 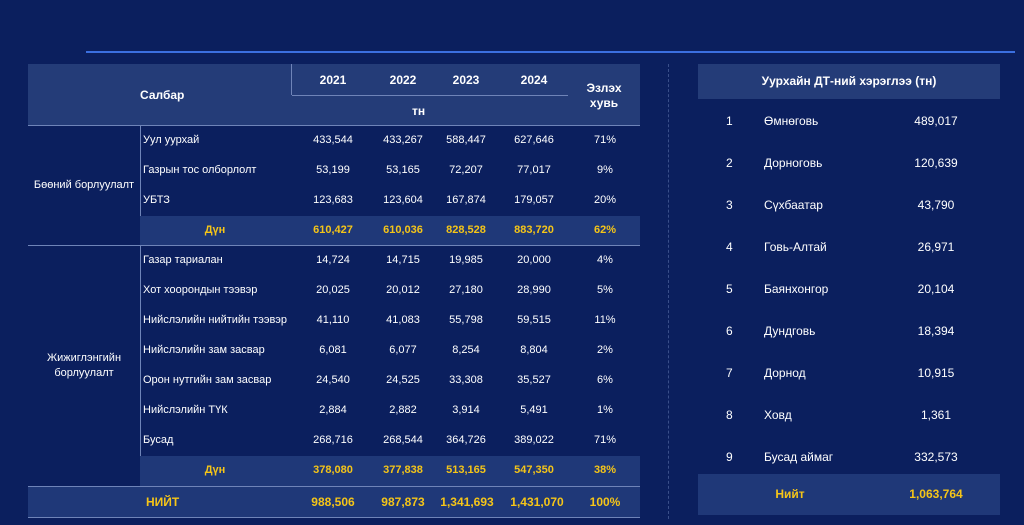 What do you see at coordinates (537, 502) in the screenshot?
I see `cell-2024: 1,431,070` at bounding box center [537, 502].